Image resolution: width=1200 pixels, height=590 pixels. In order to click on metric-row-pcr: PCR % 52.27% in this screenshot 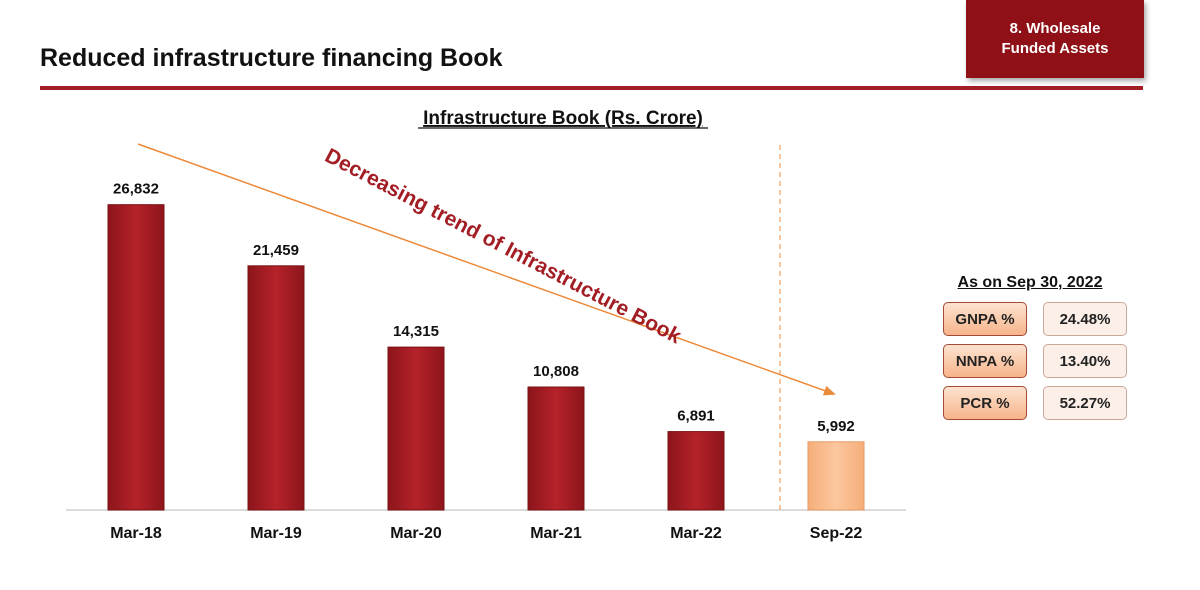, I will do `click(1039, 403)`.